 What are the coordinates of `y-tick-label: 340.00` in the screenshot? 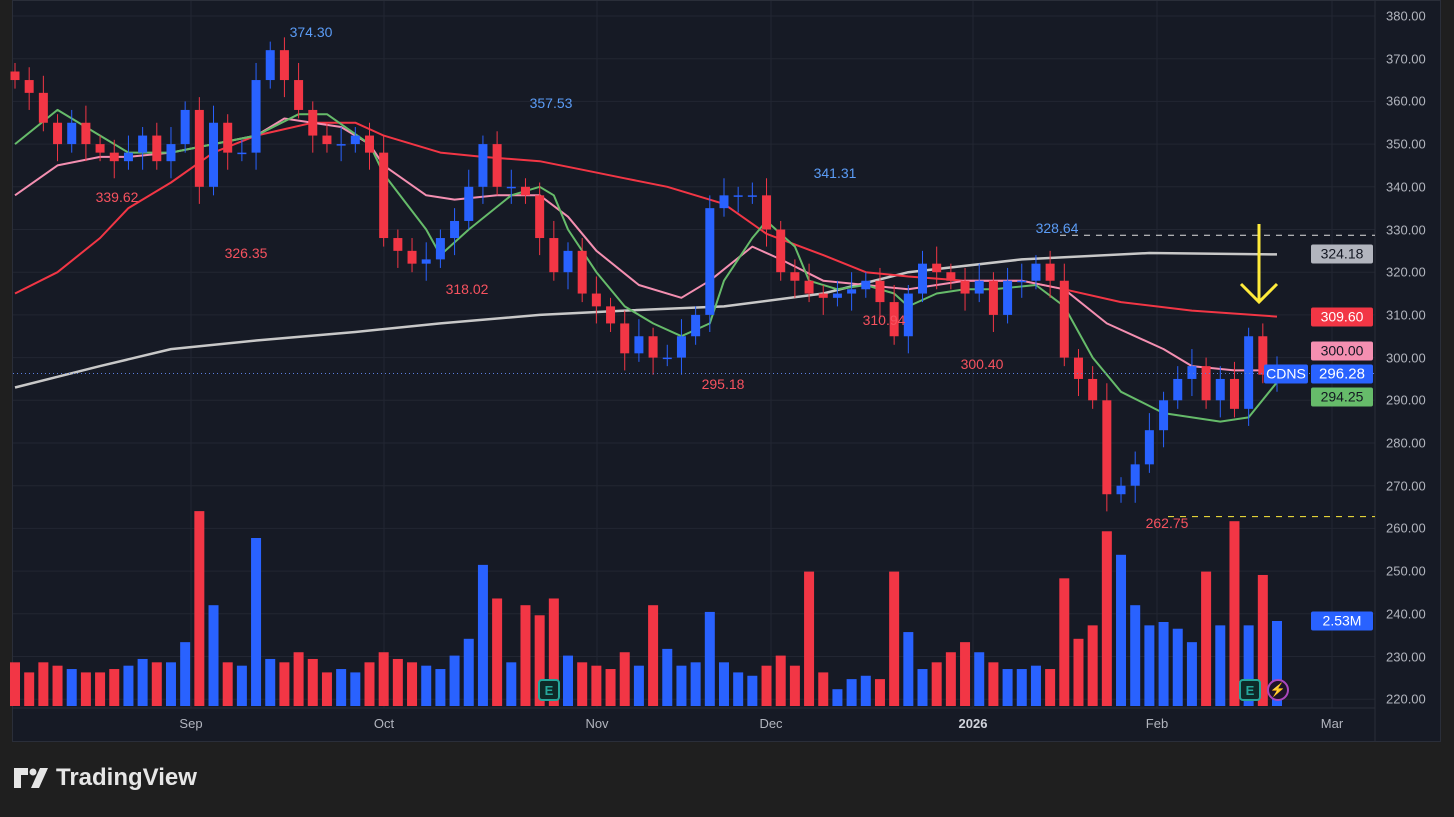 It's located at (1406, 187).